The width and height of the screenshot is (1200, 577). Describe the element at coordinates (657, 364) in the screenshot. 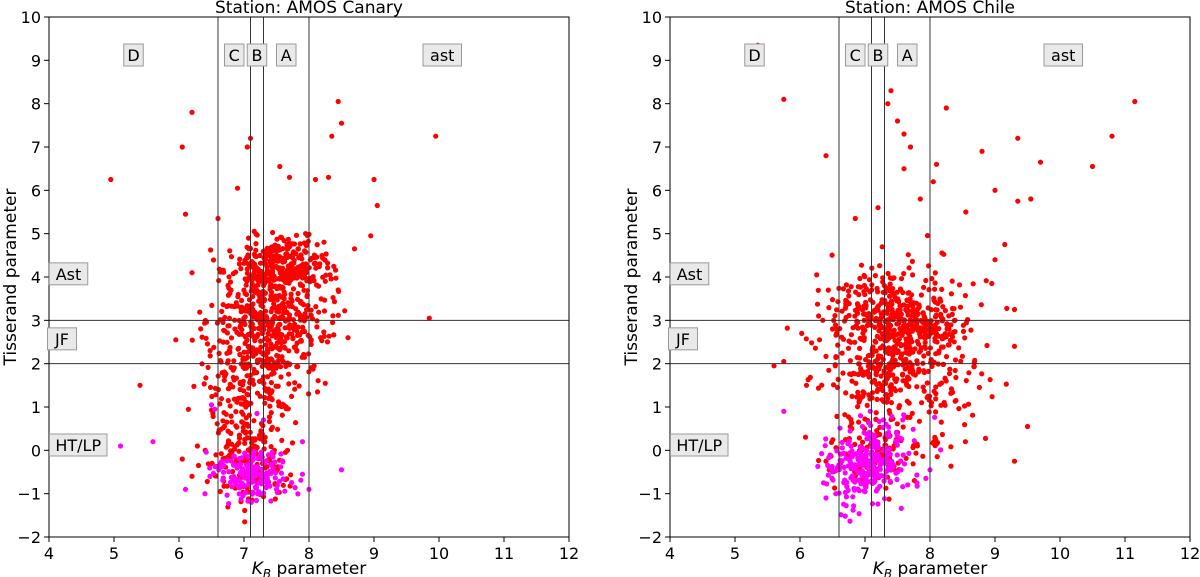

I see `y-tick-label: 2` at that location.